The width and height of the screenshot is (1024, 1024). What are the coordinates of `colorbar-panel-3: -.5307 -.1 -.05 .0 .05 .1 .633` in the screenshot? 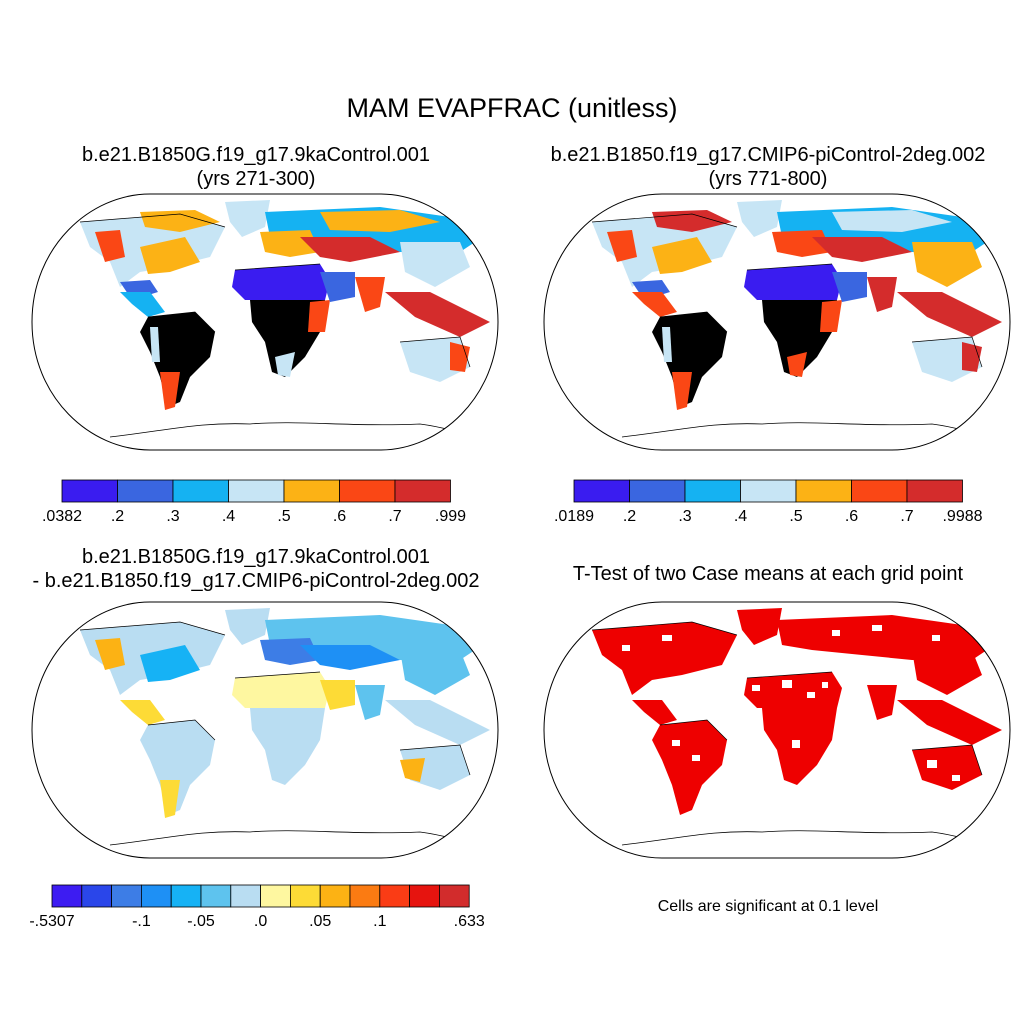 It's located at (257, 907).